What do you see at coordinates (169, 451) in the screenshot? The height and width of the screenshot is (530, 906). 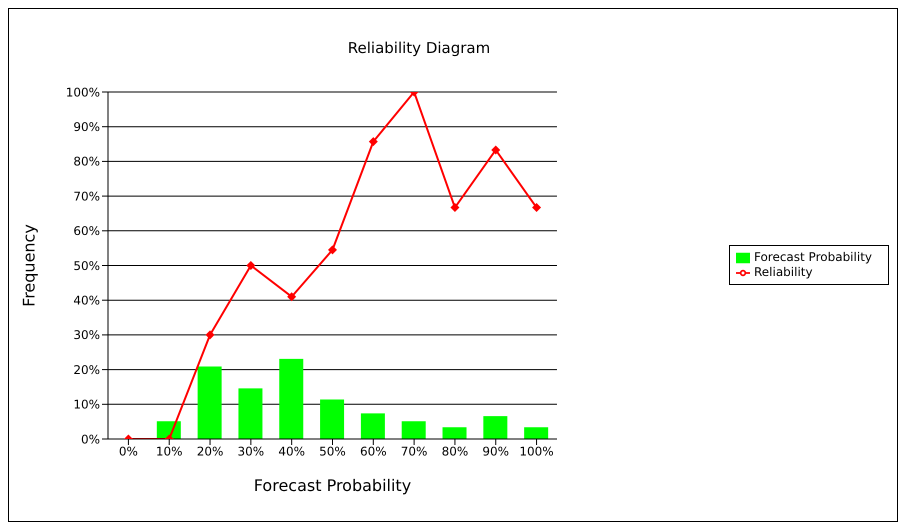 I see `x-tick-label: 10%` at bounding box center [169, 451].